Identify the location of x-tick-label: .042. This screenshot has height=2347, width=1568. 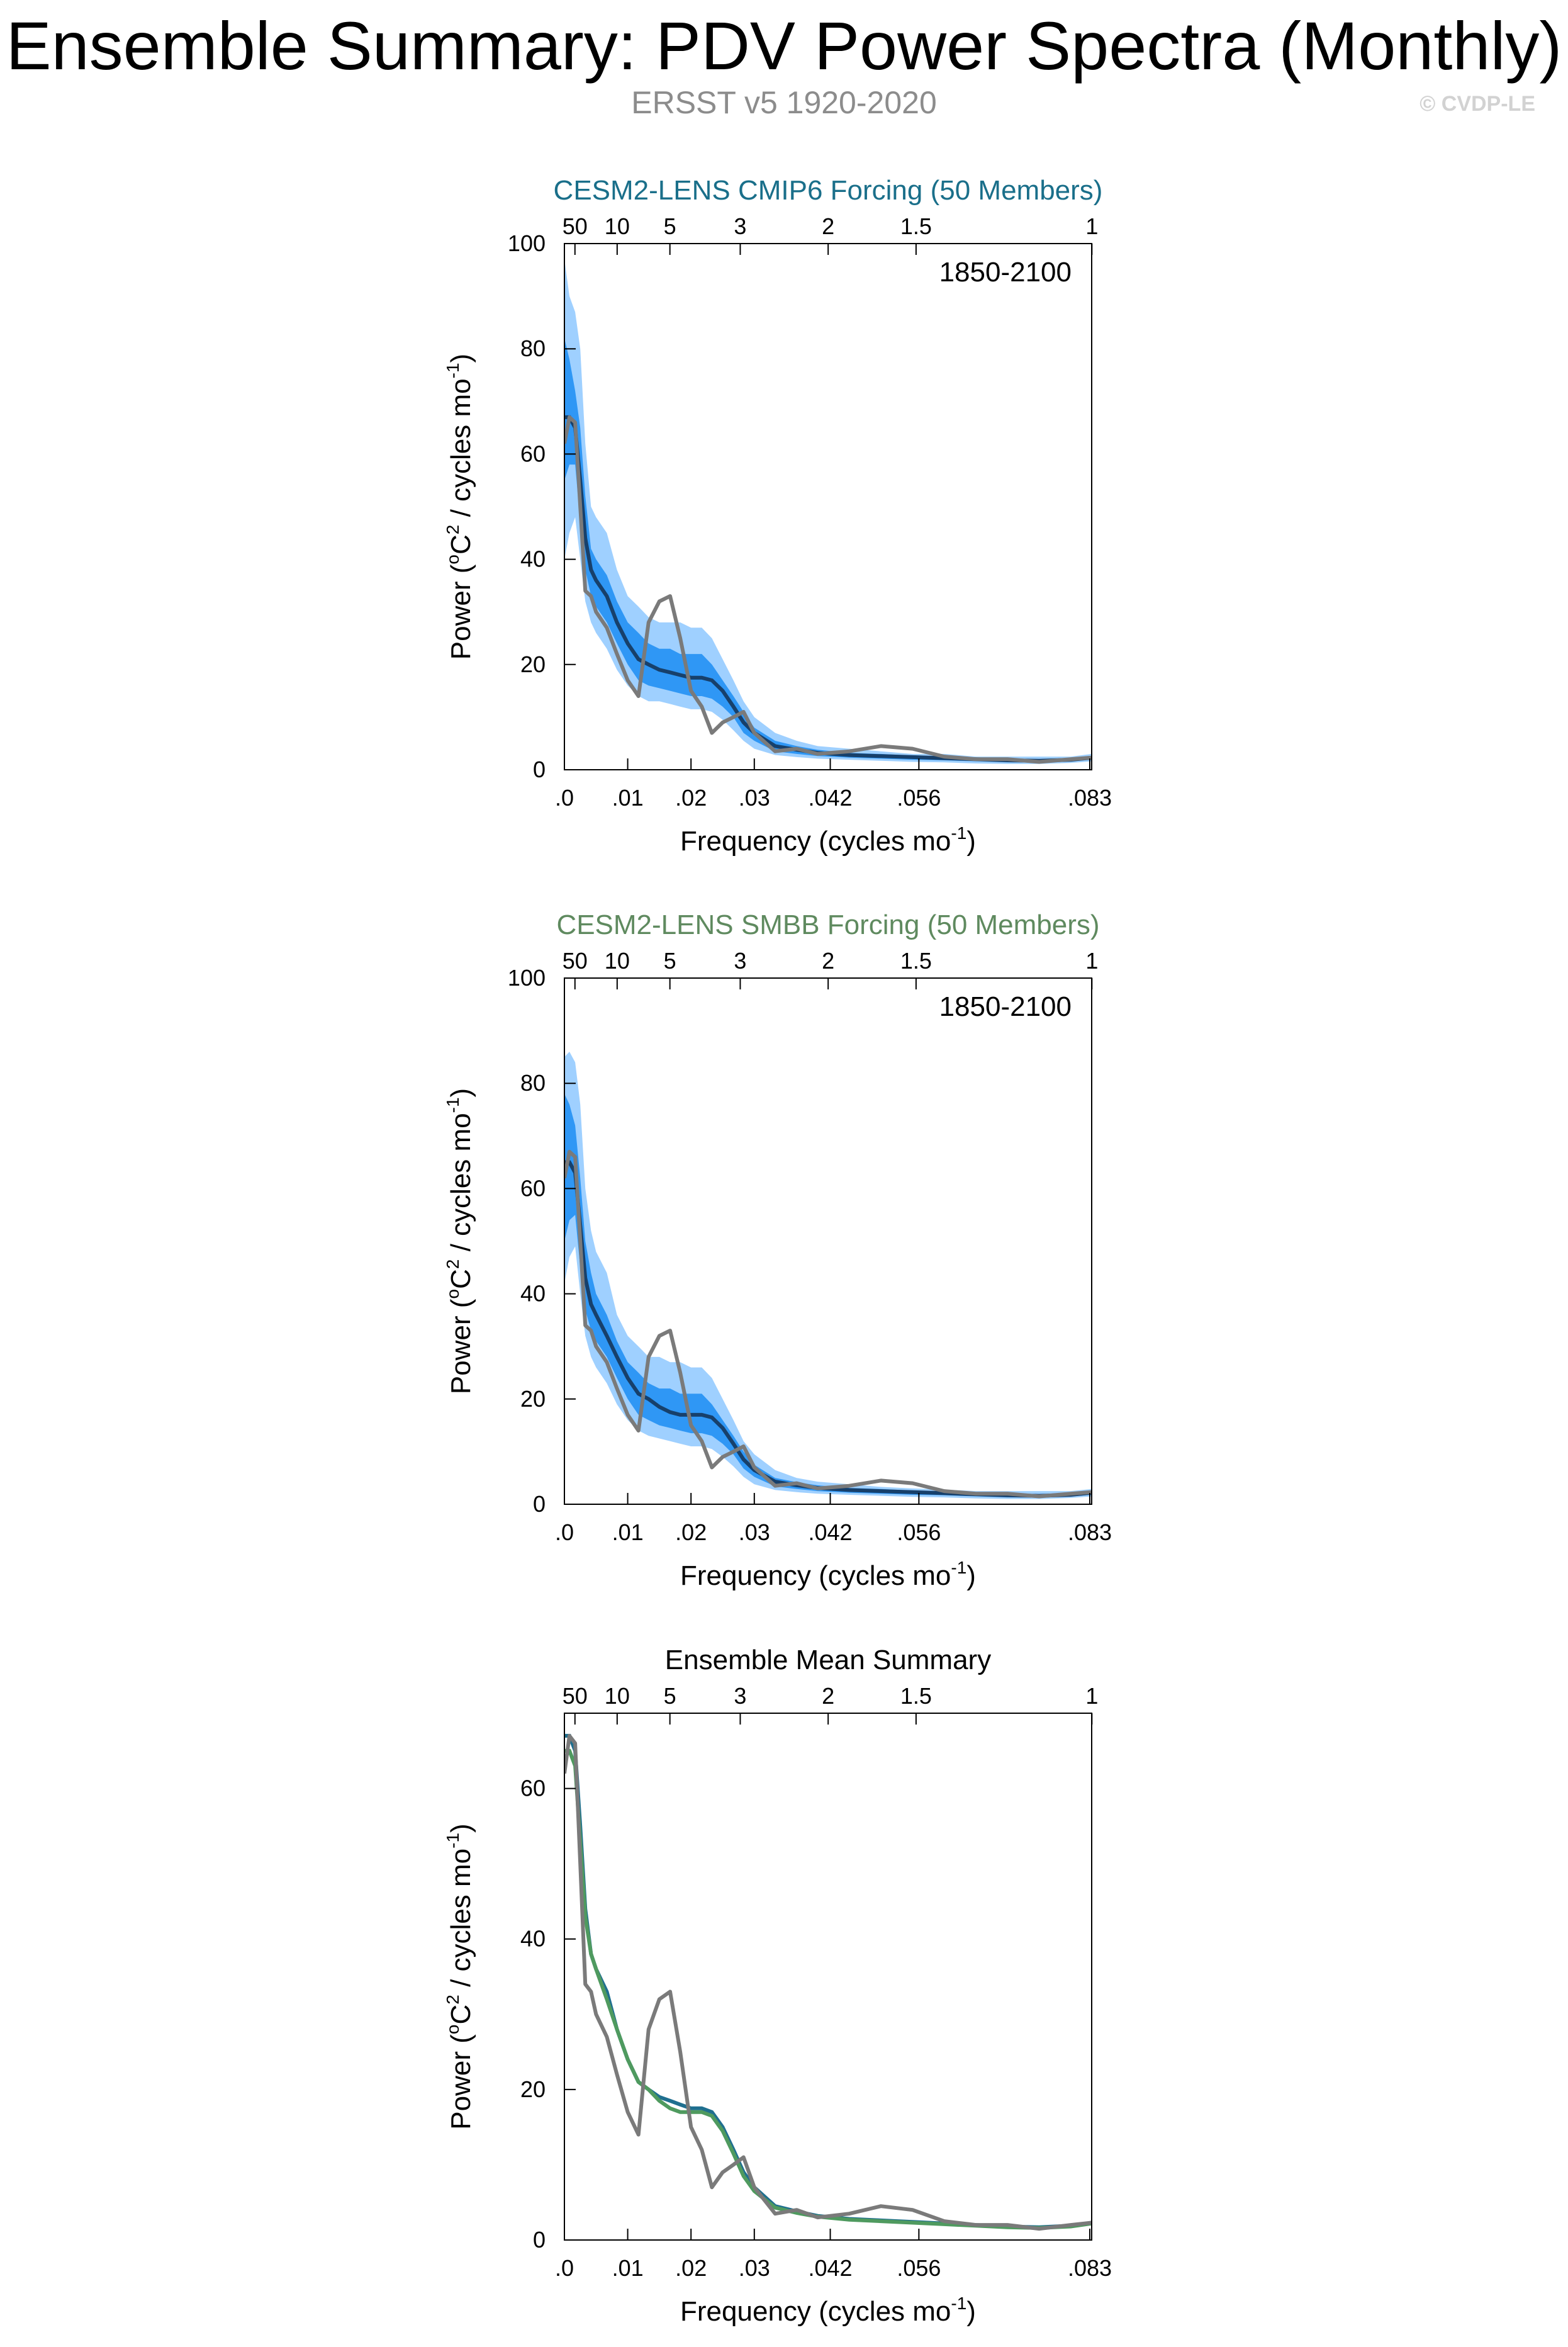
(830, 2268).